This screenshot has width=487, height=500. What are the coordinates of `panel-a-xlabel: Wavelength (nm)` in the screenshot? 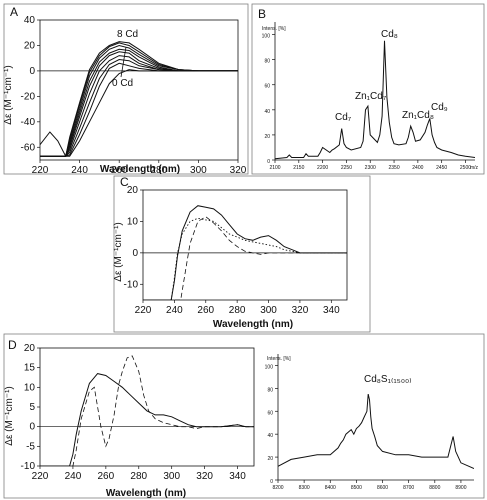 It's located at (140, 169).